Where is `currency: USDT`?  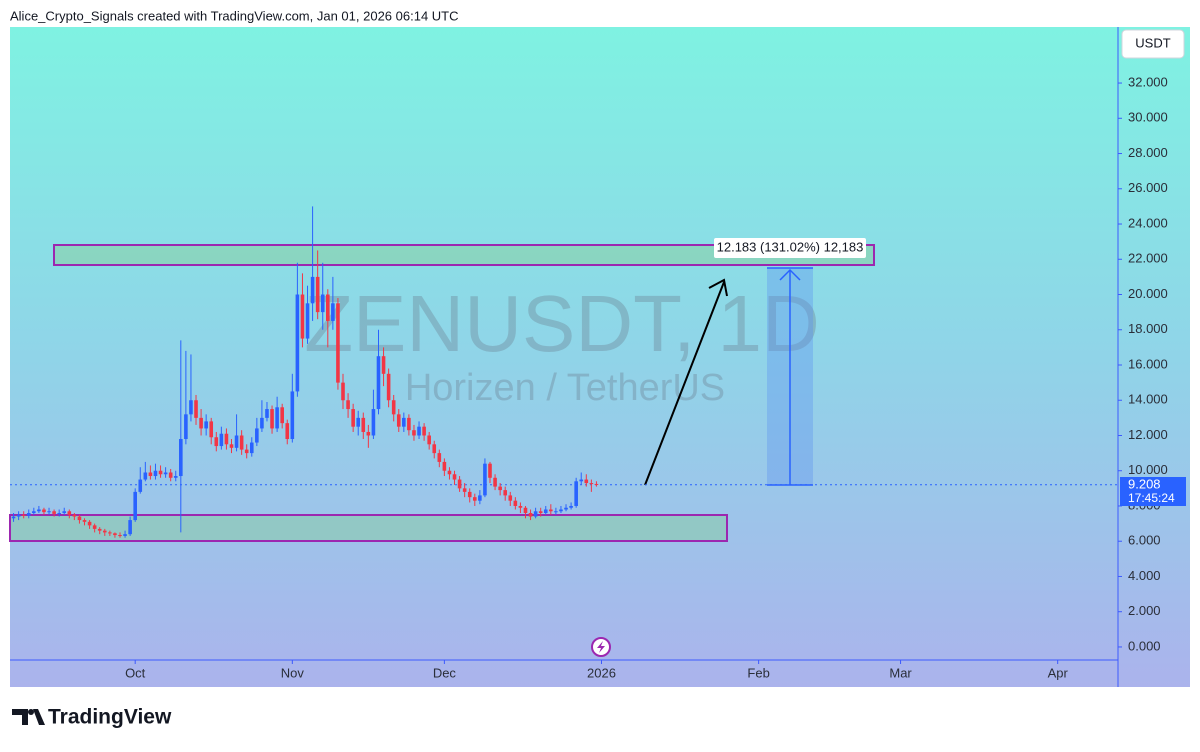 currency: USDT is located at coordinates (1152, 42).